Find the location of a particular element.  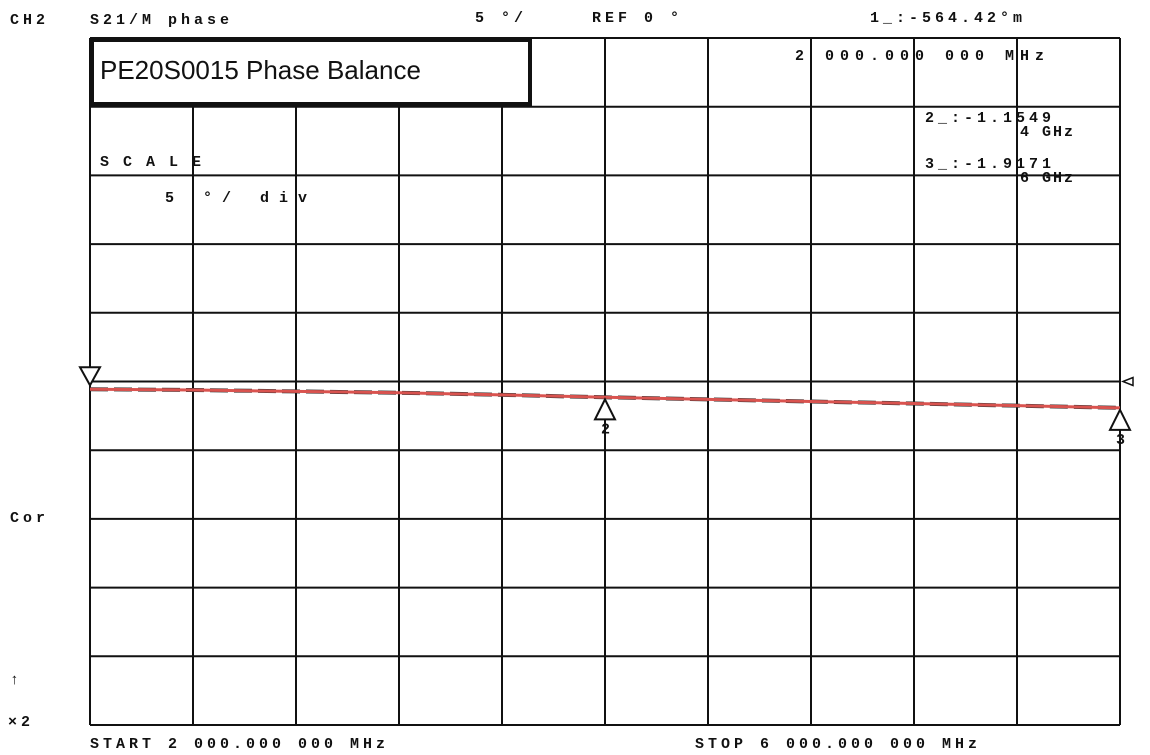

chart-title: PE20S0015 Phase Balance is located at coordinates (260, 70).